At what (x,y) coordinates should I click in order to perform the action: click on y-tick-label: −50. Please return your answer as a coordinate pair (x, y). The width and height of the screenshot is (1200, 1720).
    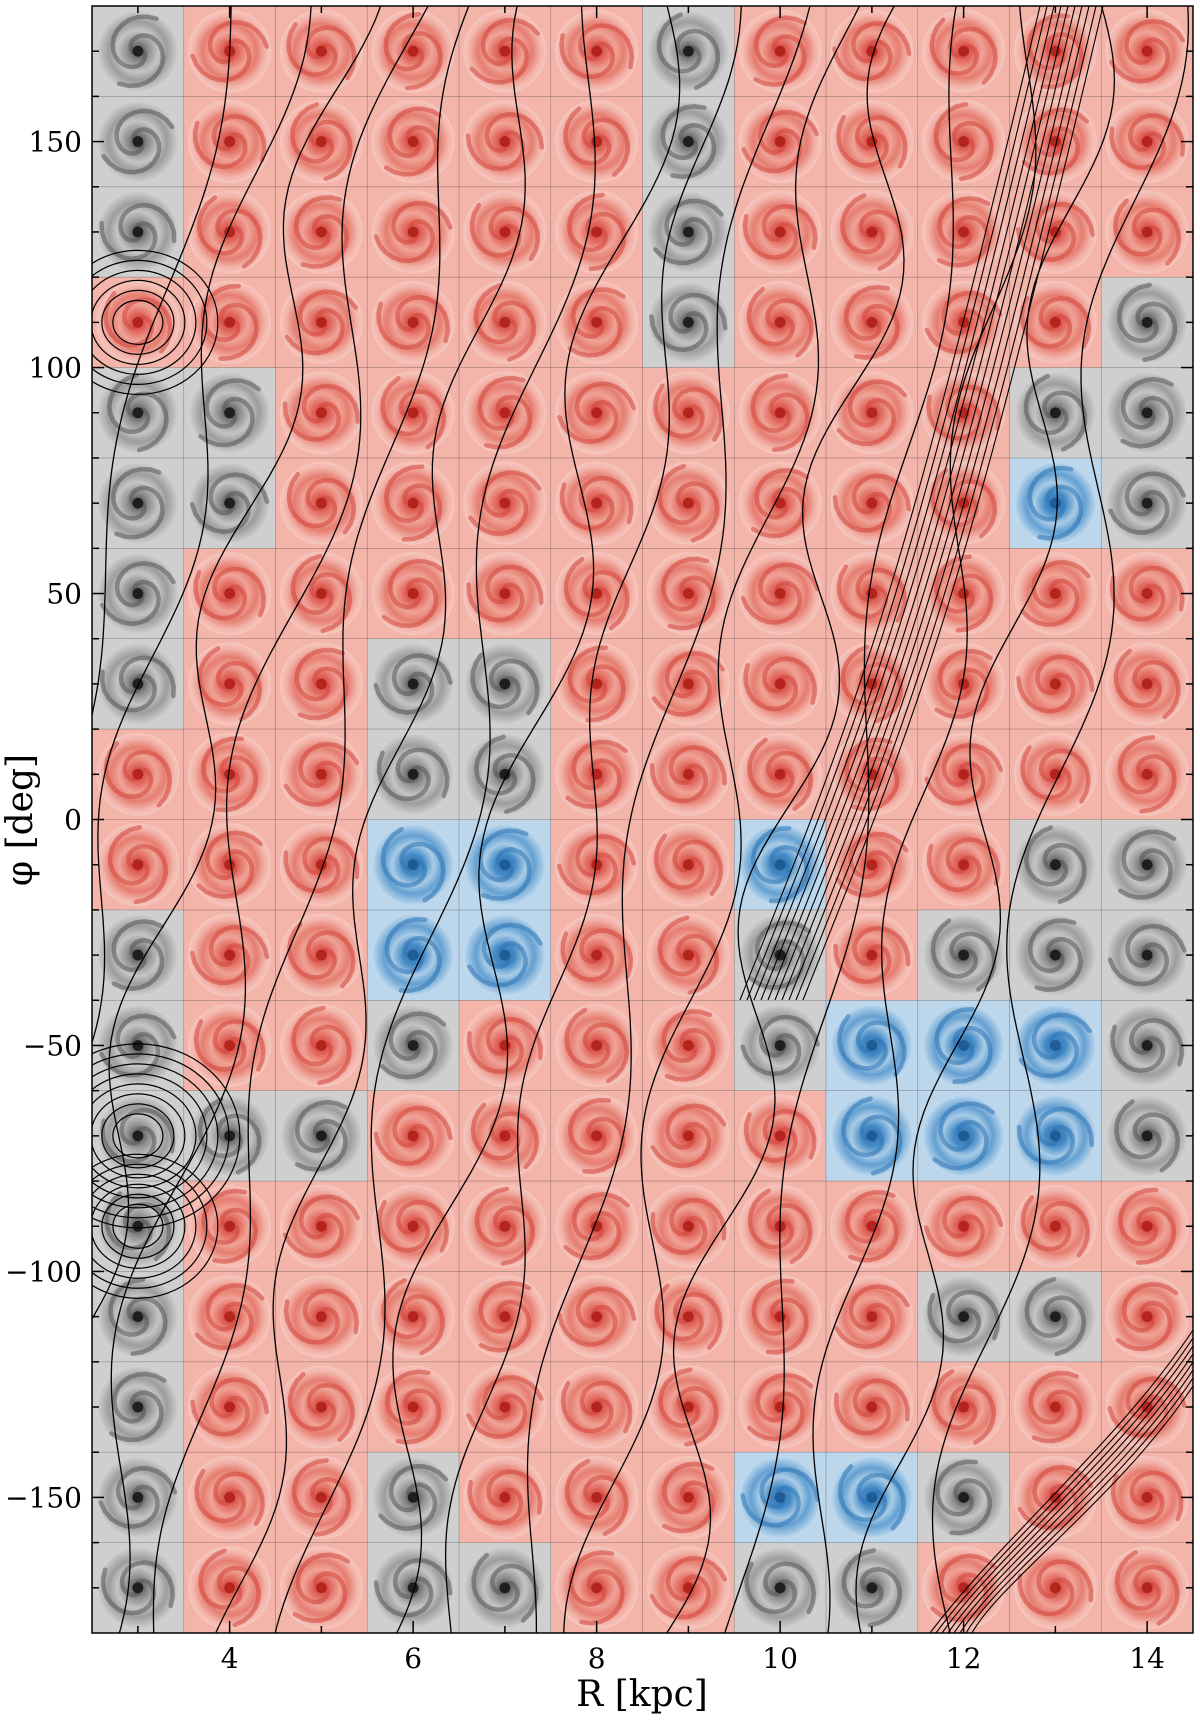
    Looking at the image, I should click on (52, 1045).